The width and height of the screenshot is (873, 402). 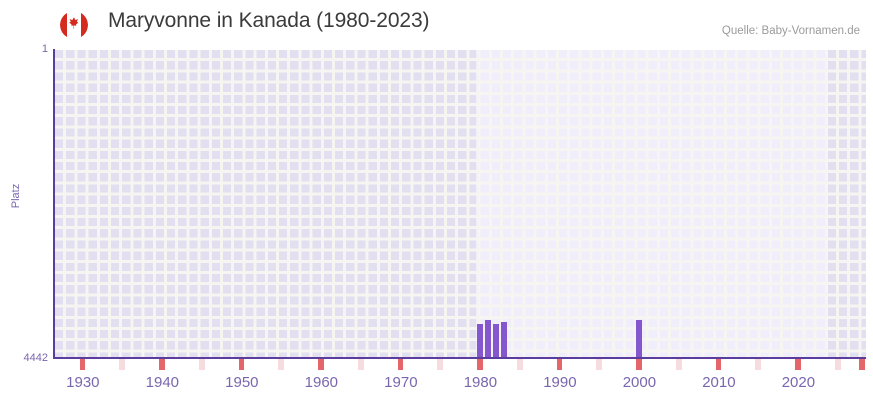 What do you see at coordinates (639, 364) in the screenshot?
I see `tick-major-2000` at bounding box center [639, 364].